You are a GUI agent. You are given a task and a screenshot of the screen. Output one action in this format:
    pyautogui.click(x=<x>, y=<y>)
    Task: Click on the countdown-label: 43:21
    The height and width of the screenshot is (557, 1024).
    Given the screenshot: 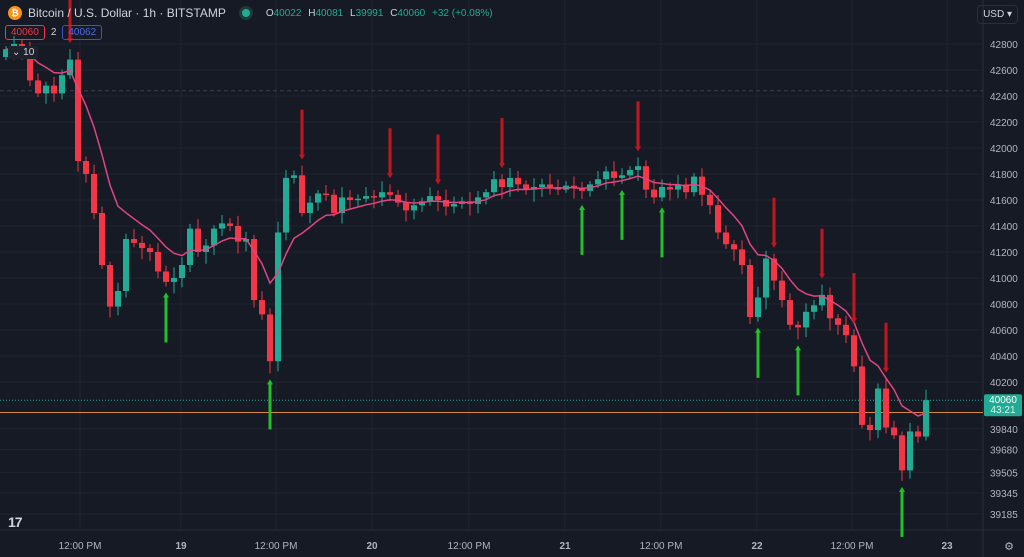 What is the action you would take?
    pyautogui.click(x=1002, y=410)
    